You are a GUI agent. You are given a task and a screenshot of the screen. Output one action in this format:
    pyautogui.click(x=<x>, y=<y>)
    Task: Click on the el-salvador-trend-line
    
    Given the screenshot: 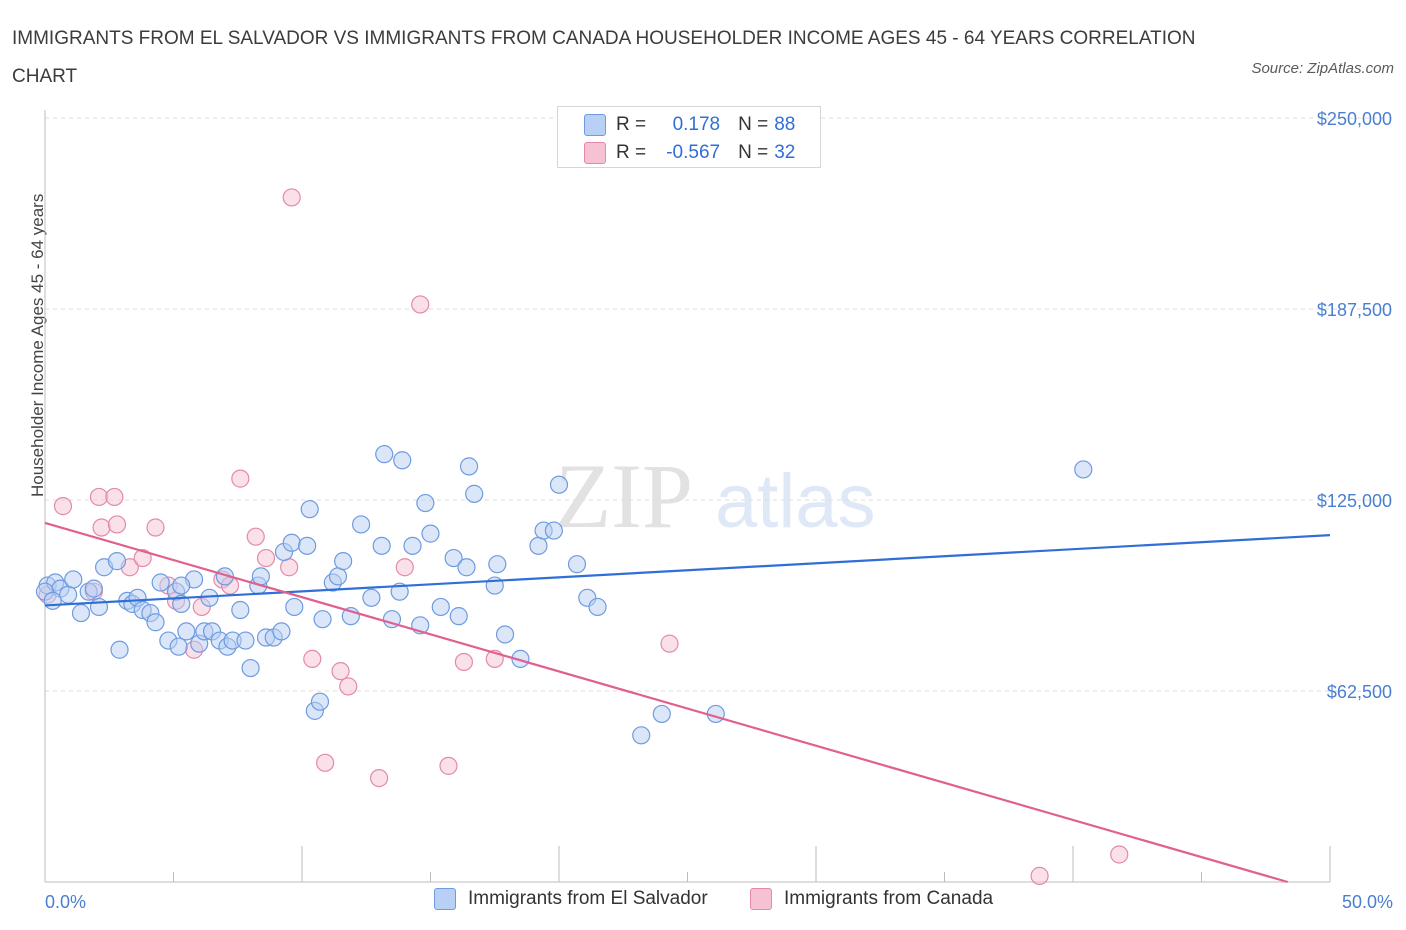 What is the action you would take?
    pyautogui.click(x=687, y=570)
    